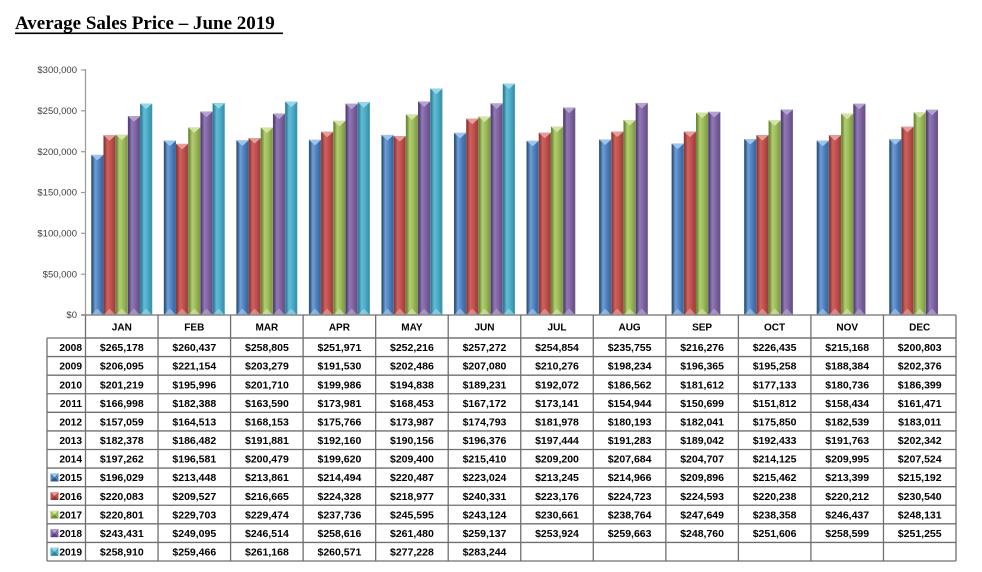 The width and height of the screenshot is (982, 572). Describe the element at coordinates (630, 348) in the screenshot. I see `svg-text: $235,755` at that location.